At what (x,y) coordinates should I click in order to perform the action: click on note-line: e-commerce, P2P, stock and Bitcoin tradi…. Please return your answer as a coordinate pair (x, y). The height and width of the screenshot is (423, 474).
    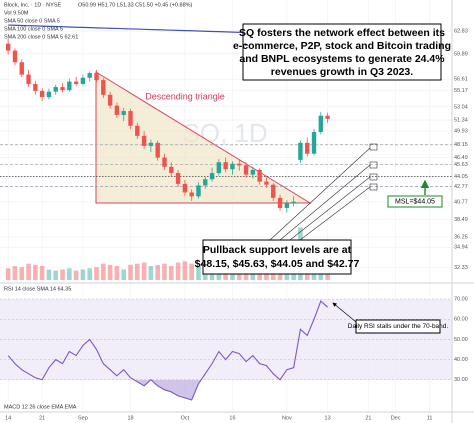
    Looking at the image, I should click on (342, 46).